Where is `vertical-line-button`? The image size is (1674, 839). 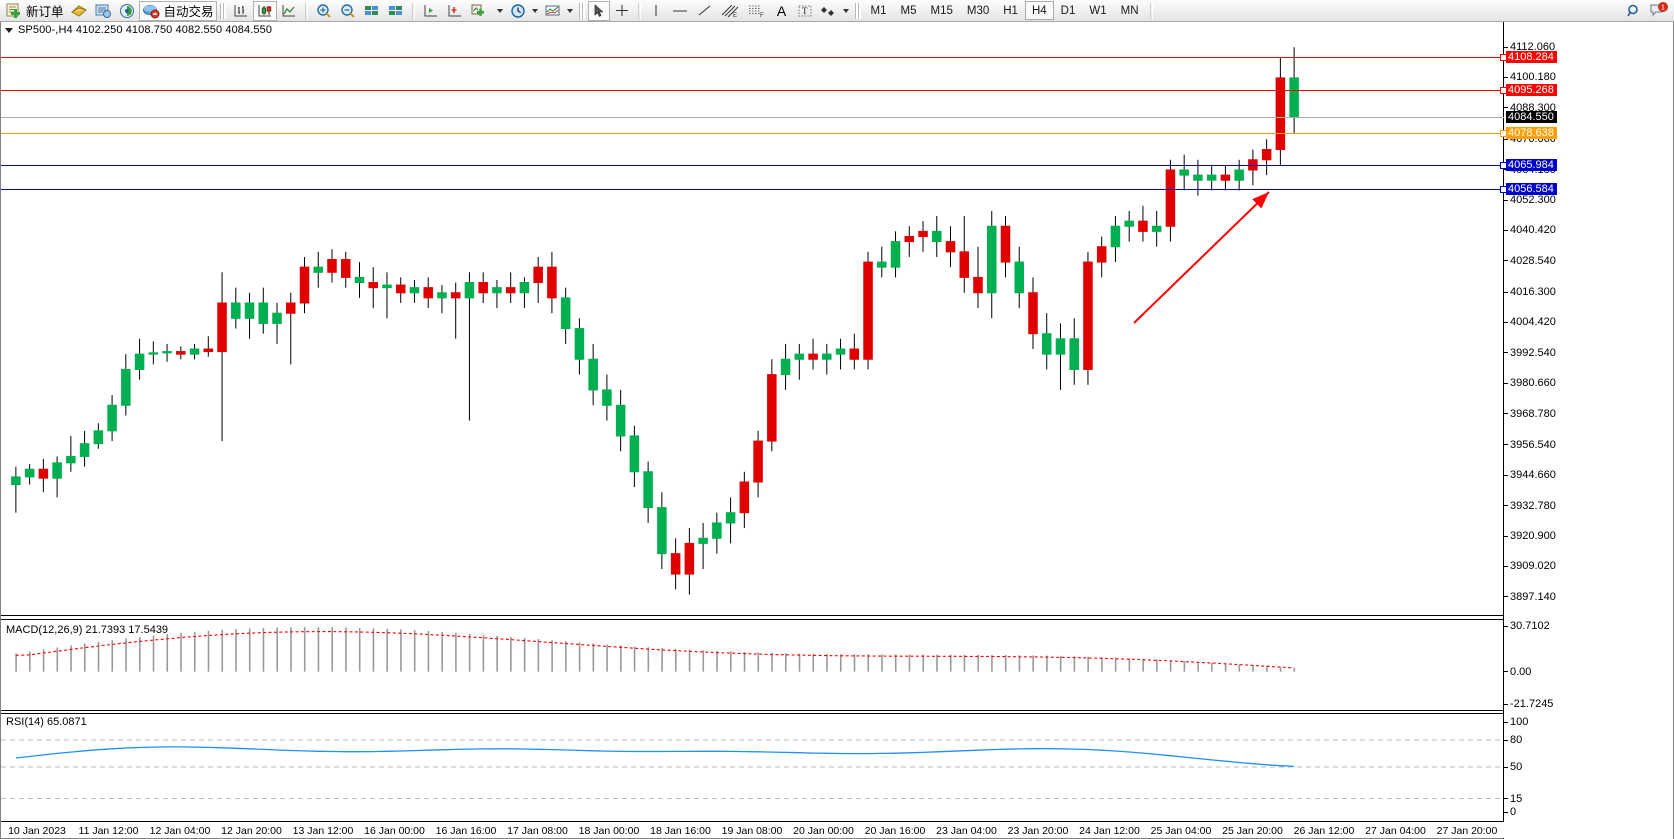
vertical-line-button is located at coordinates (656, 11).